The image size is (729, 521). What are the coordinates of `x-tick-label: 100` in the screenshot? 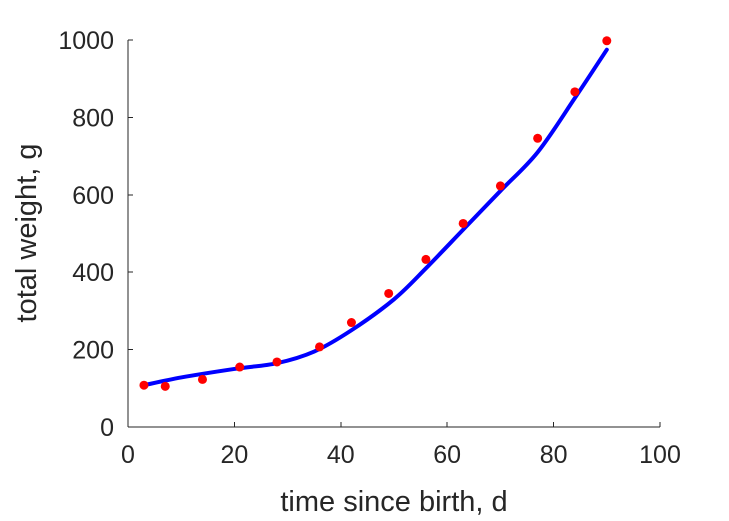 It's located at (660, 455).